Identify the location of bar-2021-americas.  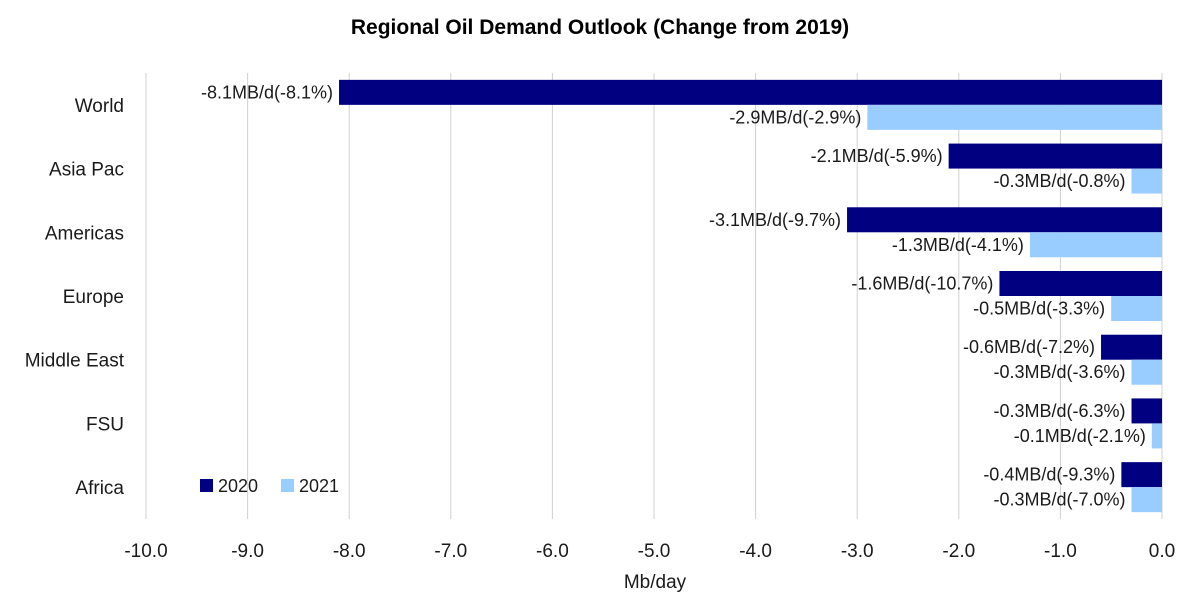
(1095, 245).